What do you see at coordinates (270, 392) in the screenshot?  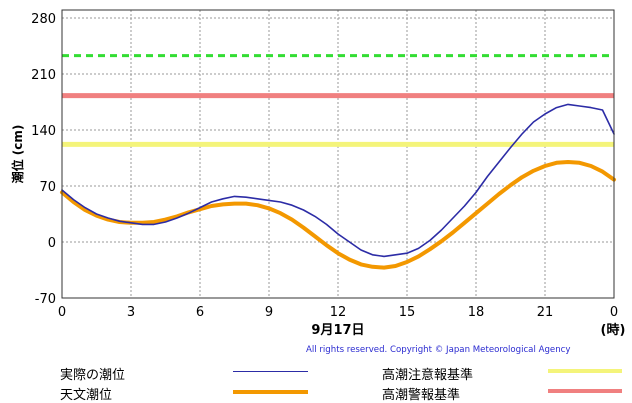 I see `legend-line-astronomical` at bounding box center [270, 392].